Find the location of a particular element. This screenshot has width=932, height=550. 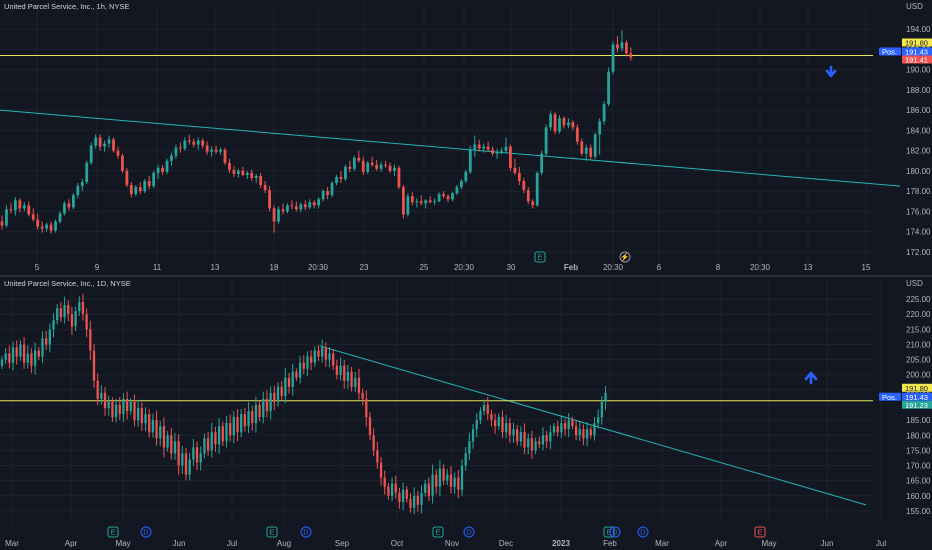

position-tag-label: Pos. is located at coordinates (889, 397).